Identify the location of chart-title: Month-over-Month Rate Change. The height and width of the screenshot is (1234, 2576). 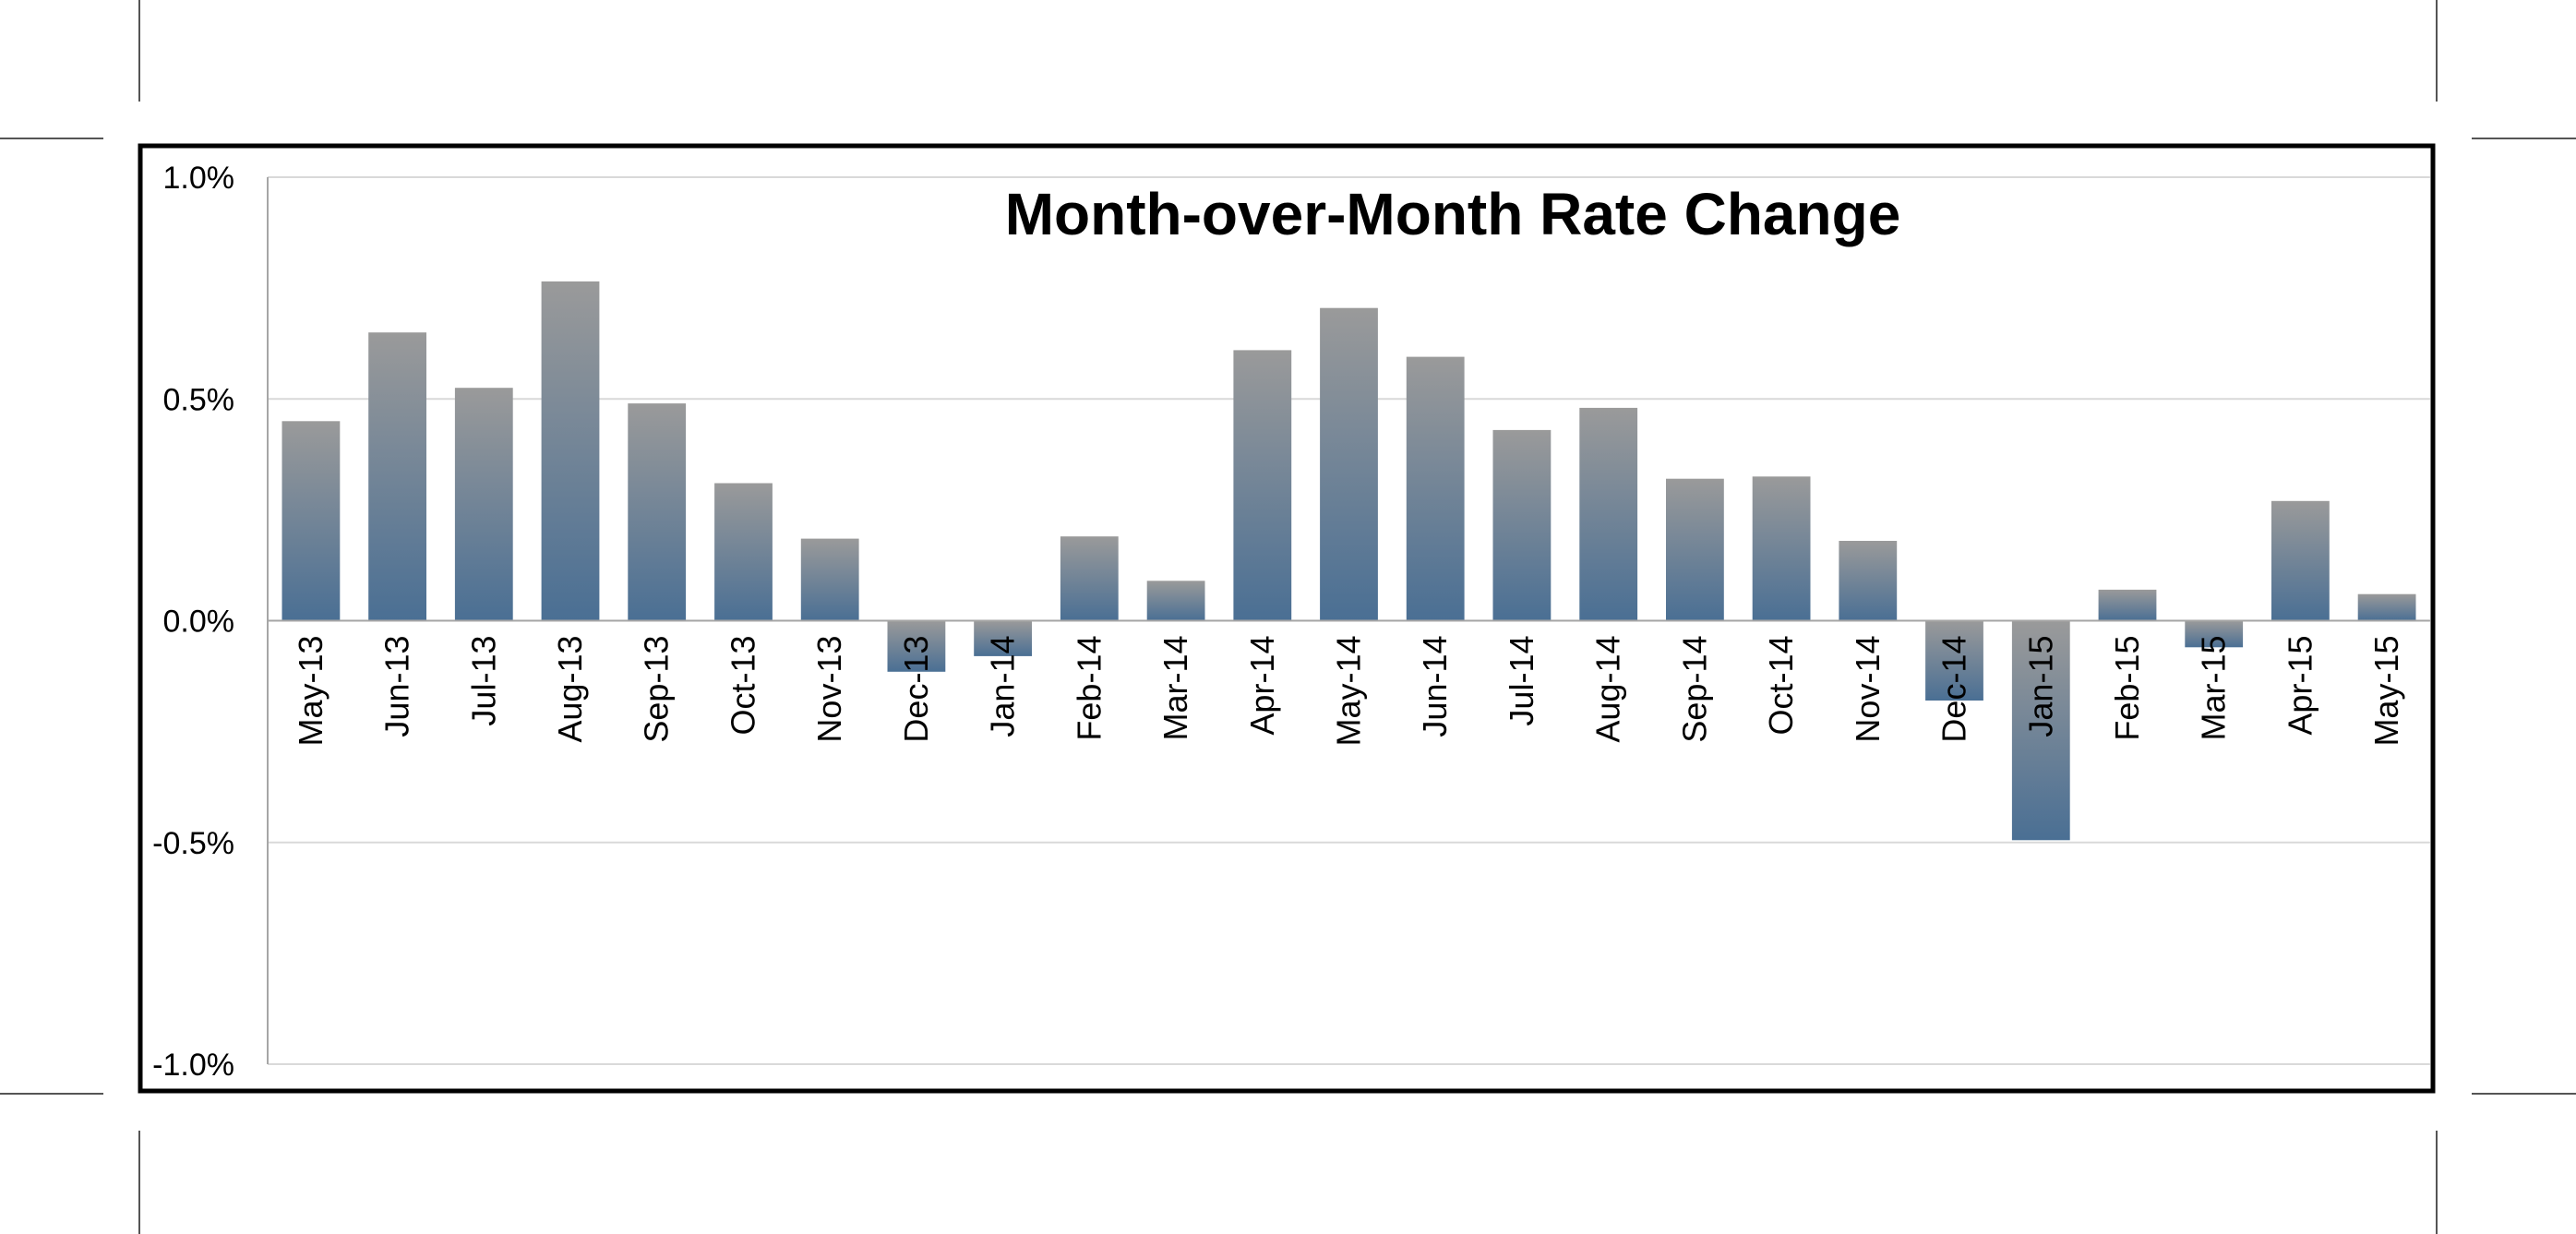
(1453, 214).